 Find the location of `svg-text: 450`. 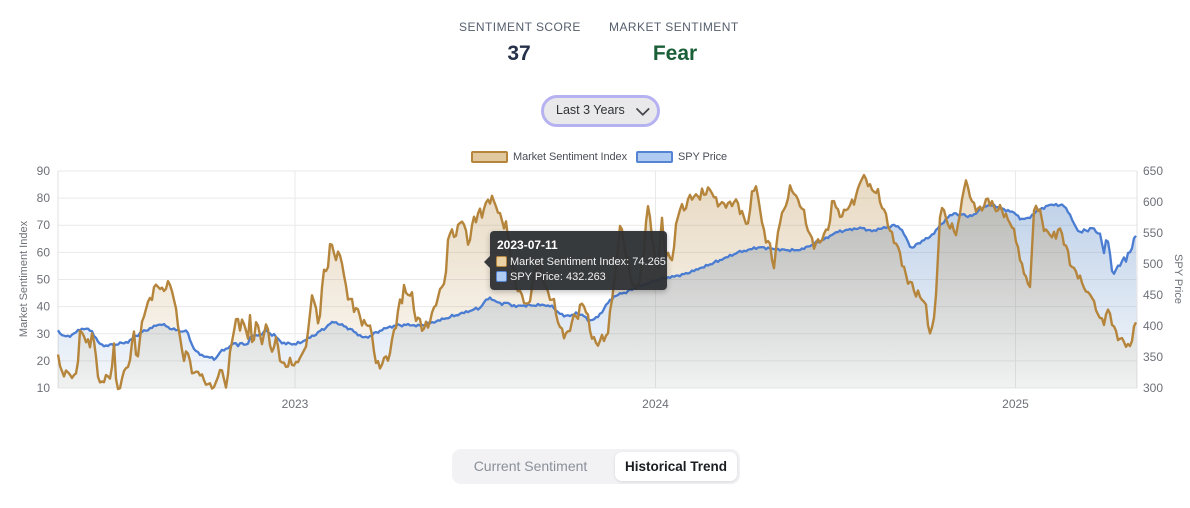

svg-text: 450 is located at coordinates (1153, 295).